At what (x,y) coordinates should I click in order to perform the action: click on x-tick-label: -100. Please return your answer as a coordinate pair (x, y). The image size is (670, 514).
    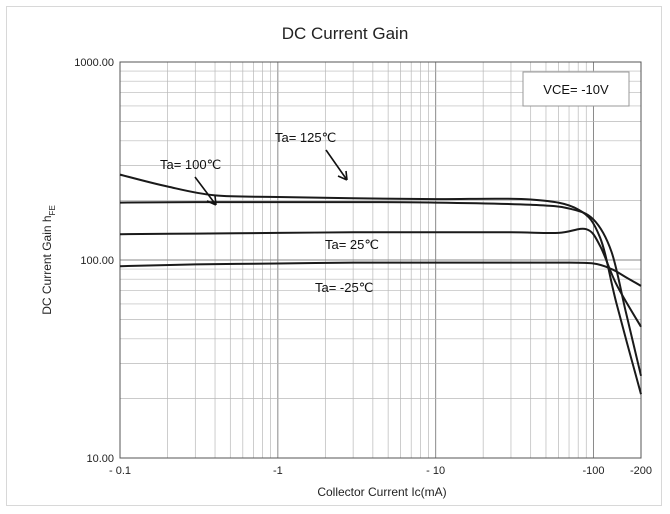
    Looking at the image, I should click on (593, 471).